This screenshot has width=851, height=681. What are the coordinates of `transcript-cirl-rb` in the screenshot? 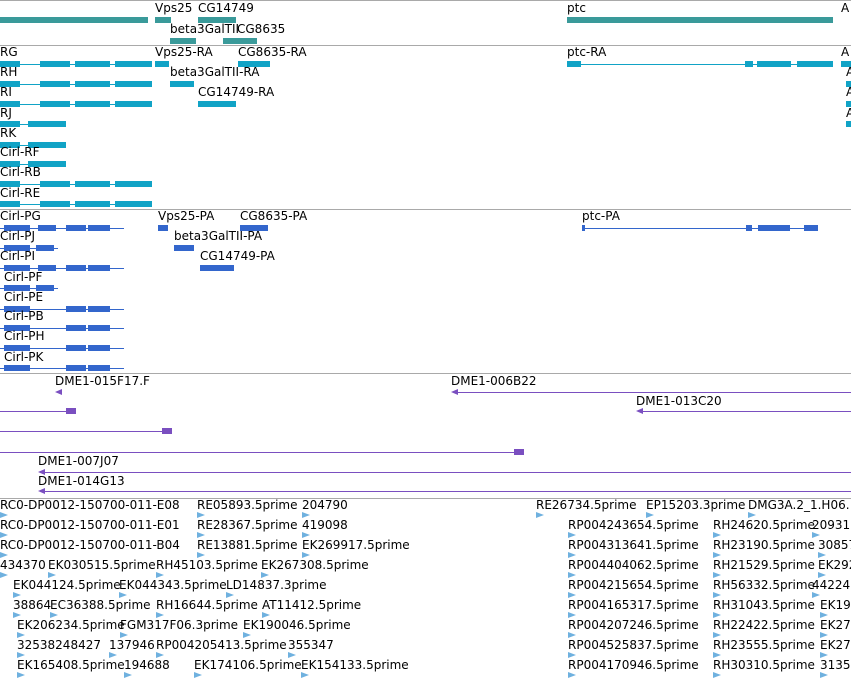 It's located at (76, 184).